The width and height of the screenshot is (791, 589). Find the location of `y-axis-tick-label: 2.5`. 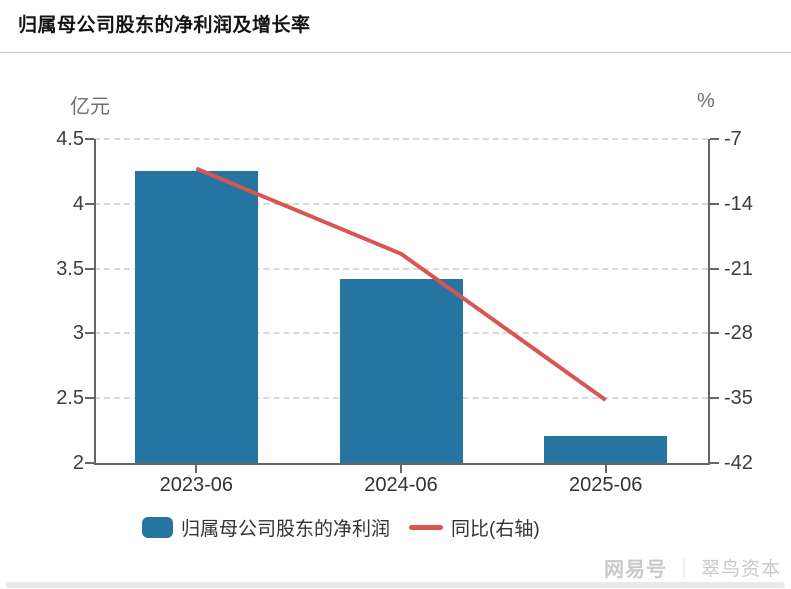

y-axis-tick-label: 2.5 is located at coordinates (70, 398).